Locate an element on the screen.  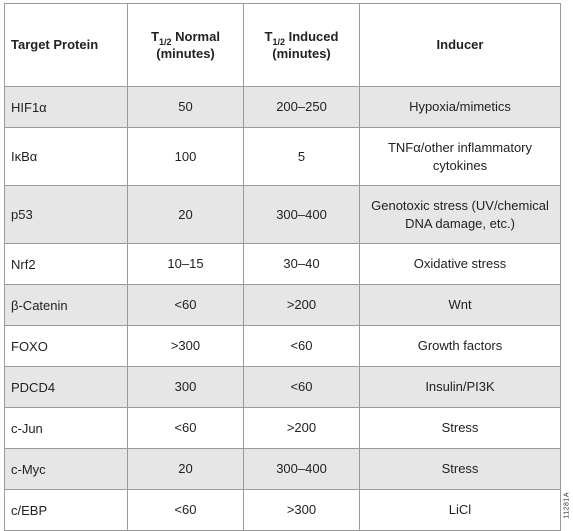
table-row: PDCD4 300 <60 Insulin/PI3K is located at coordinates (282, 387).